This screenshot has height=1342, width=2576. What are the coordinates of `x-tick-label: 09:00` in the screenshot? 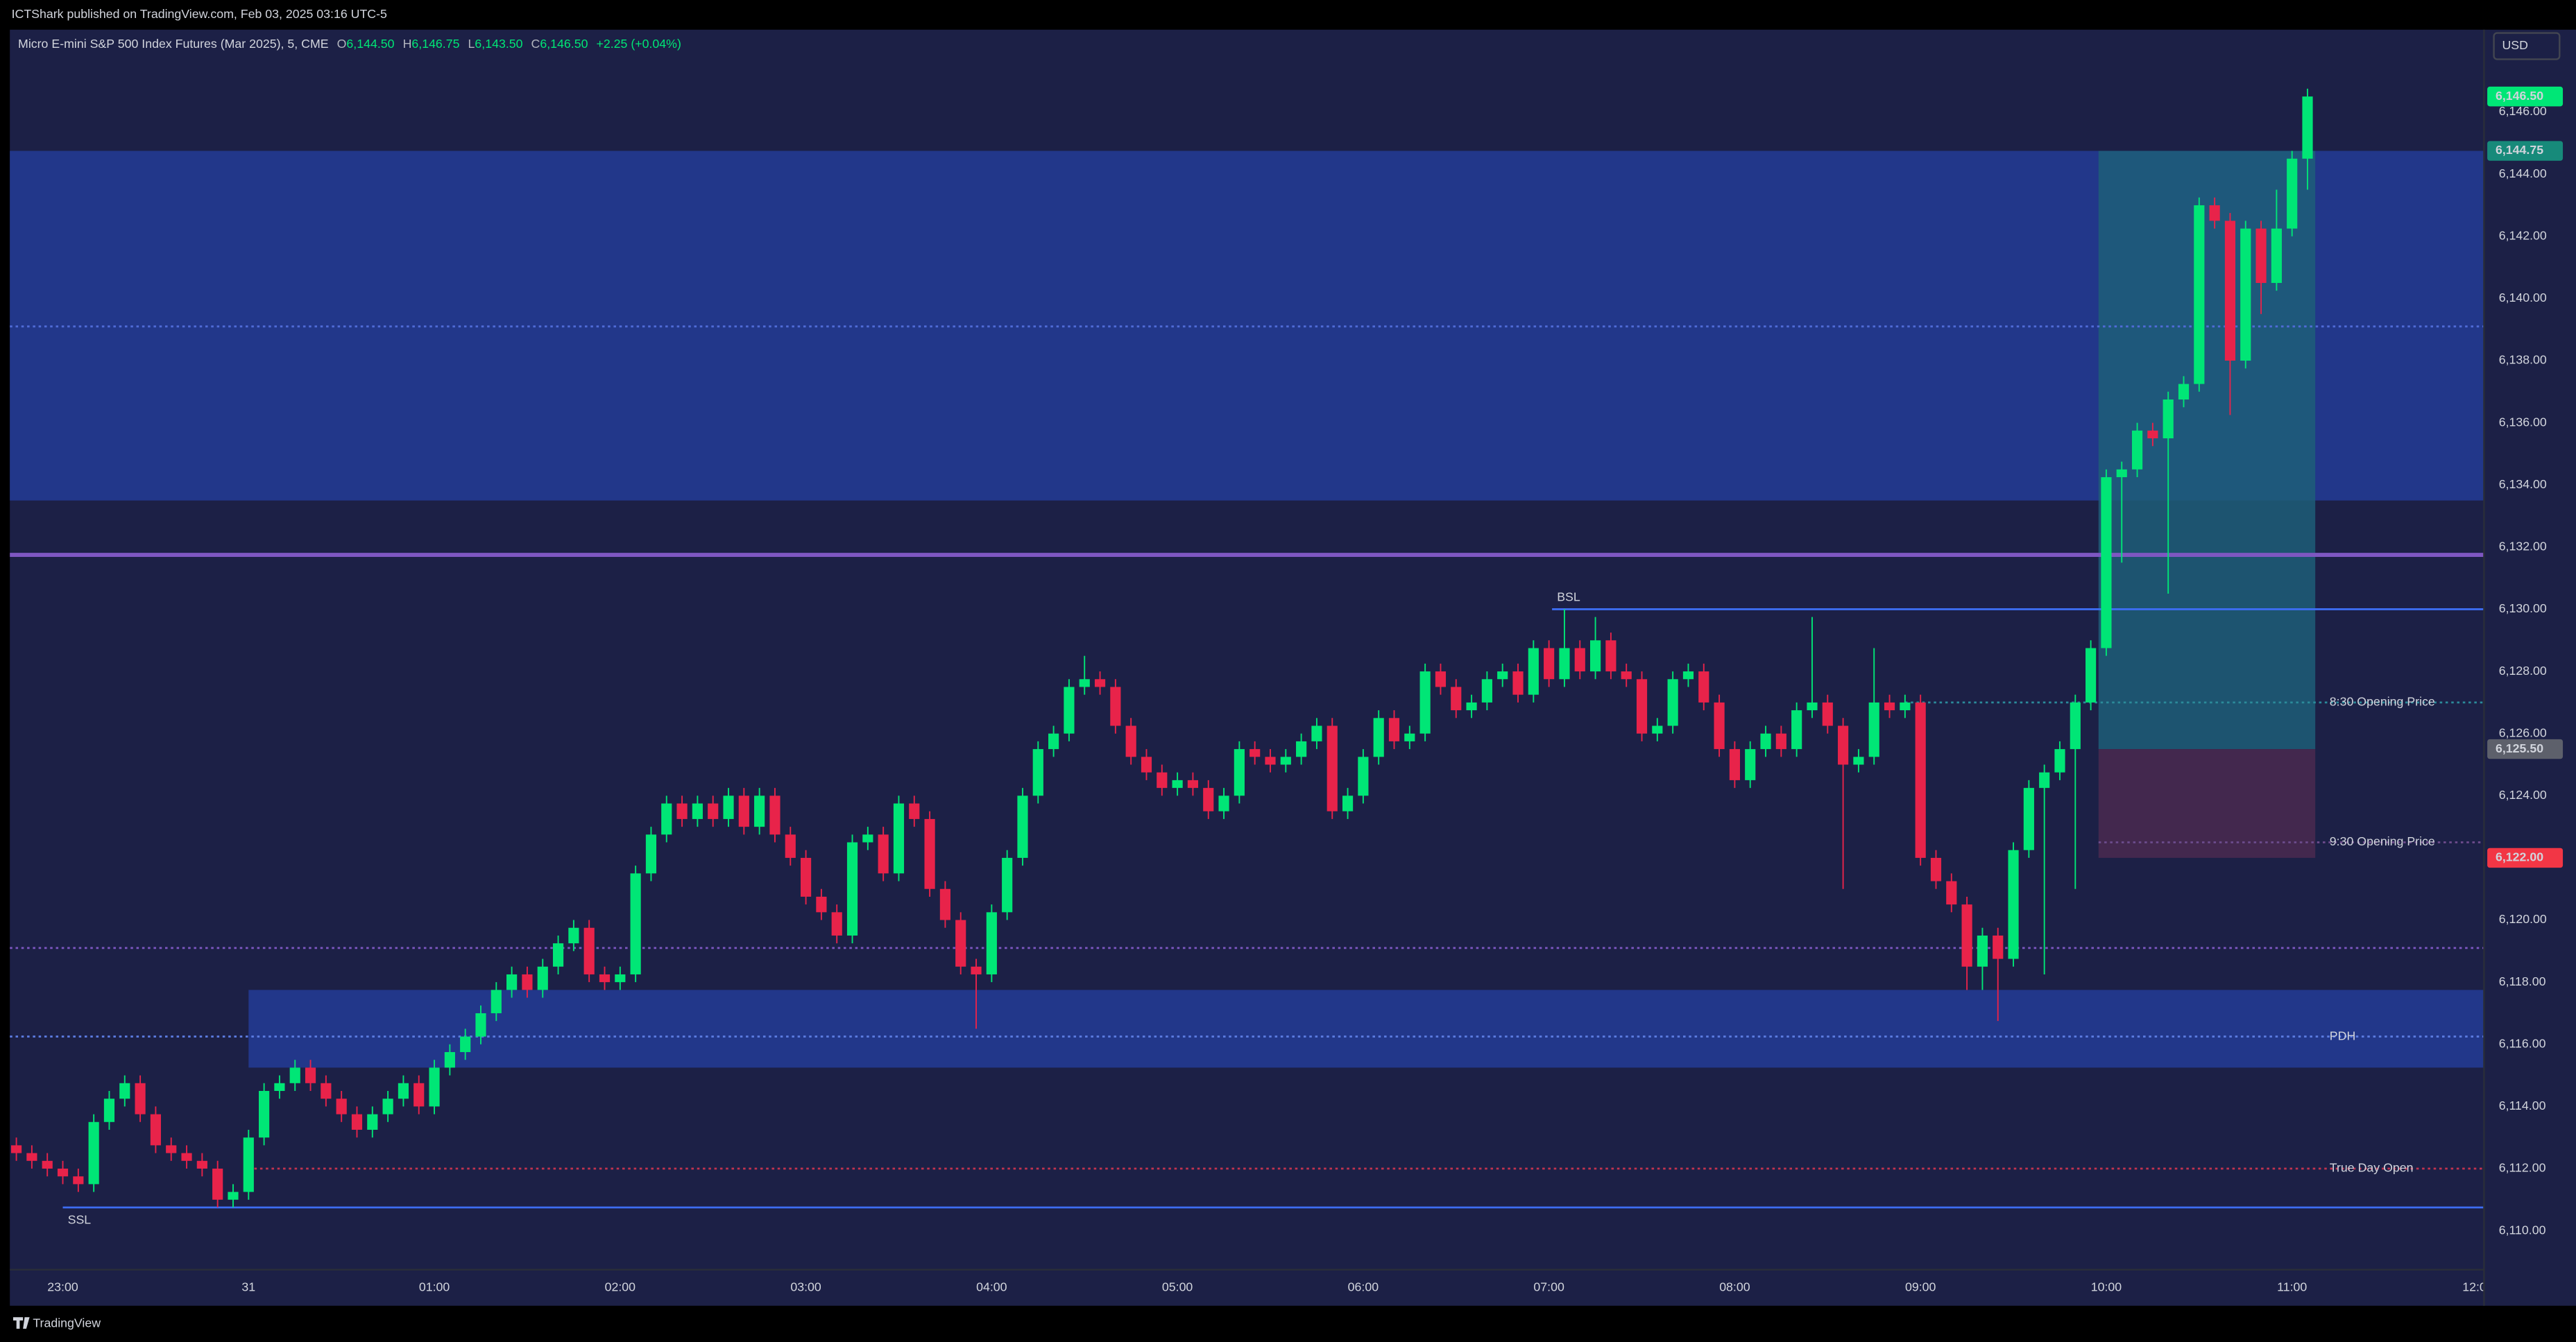 It's located at (1920, 1286).